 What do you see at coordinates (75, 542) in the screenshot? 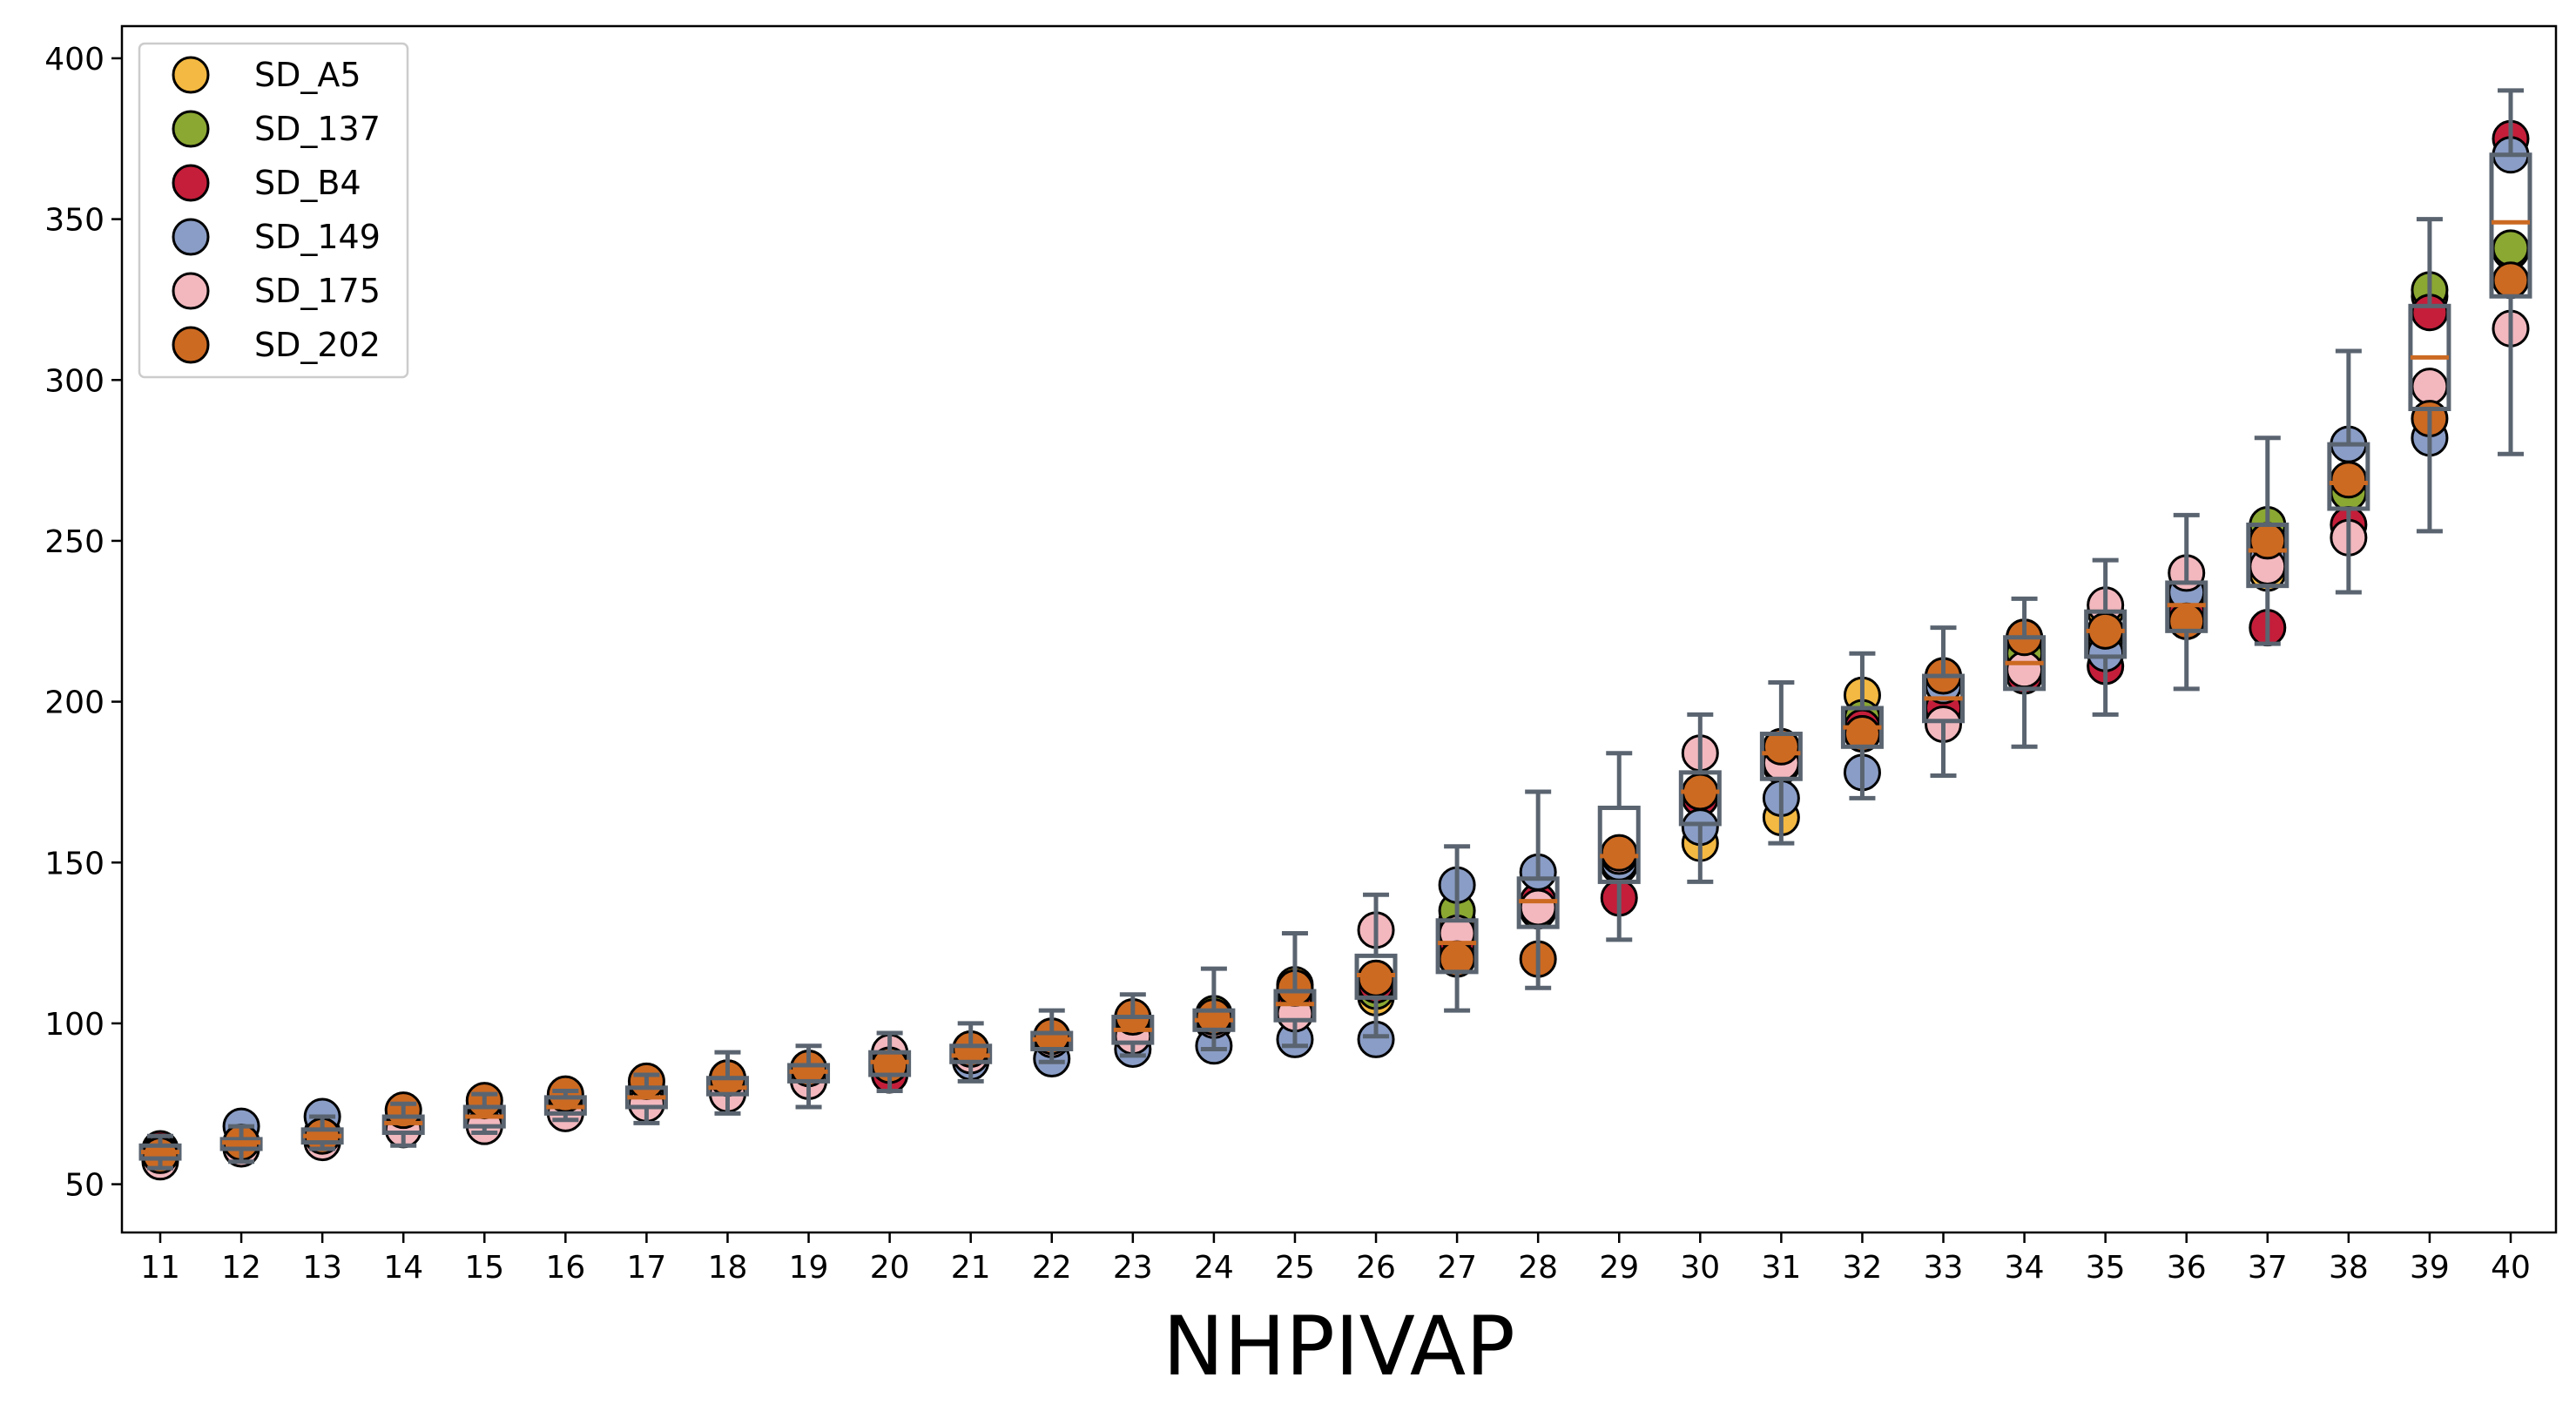
I see `y-tick-label: 250` at bounding box center [75, 542].